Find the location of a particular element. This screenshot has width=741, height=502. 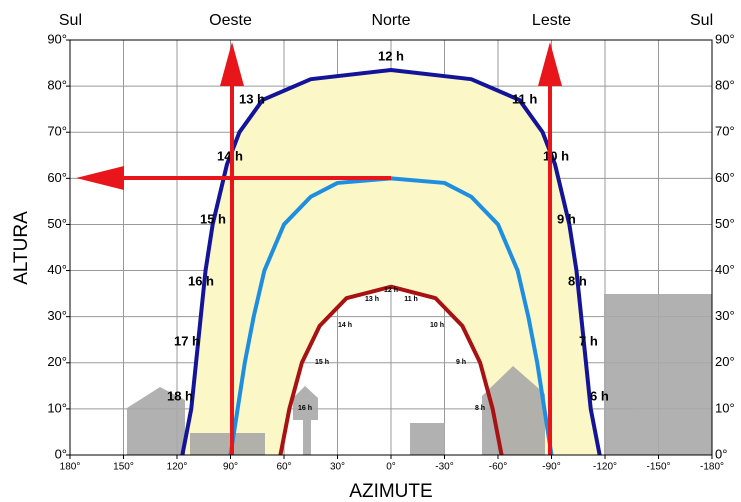

x-axis-title: AZIMUTE is located at coordinates (390, 491).